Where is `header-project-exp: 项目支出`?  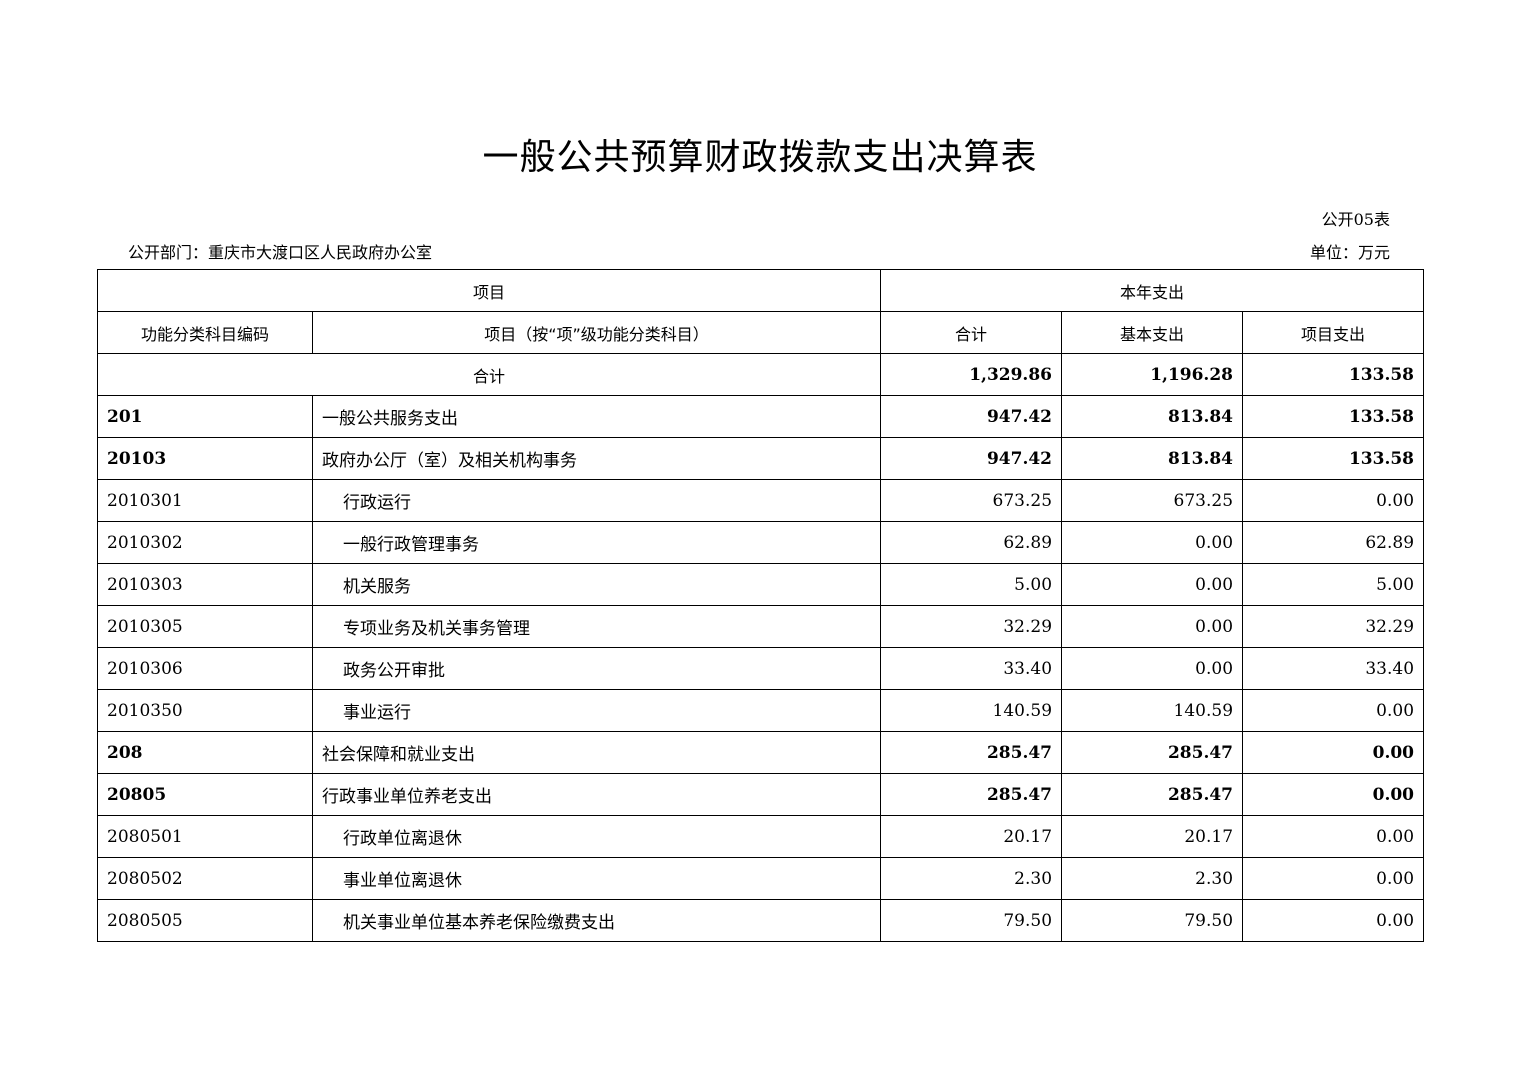 header-project-exp: 项目支出 is located at coordinates (1333, 332).